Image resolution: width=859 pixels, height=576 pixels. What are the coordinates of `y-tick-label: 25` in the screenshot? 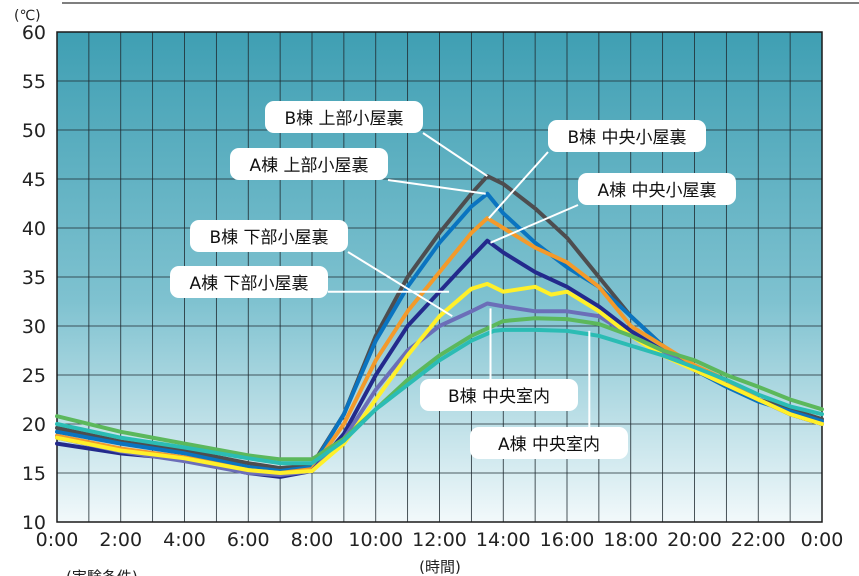 It's located at (34, 376).